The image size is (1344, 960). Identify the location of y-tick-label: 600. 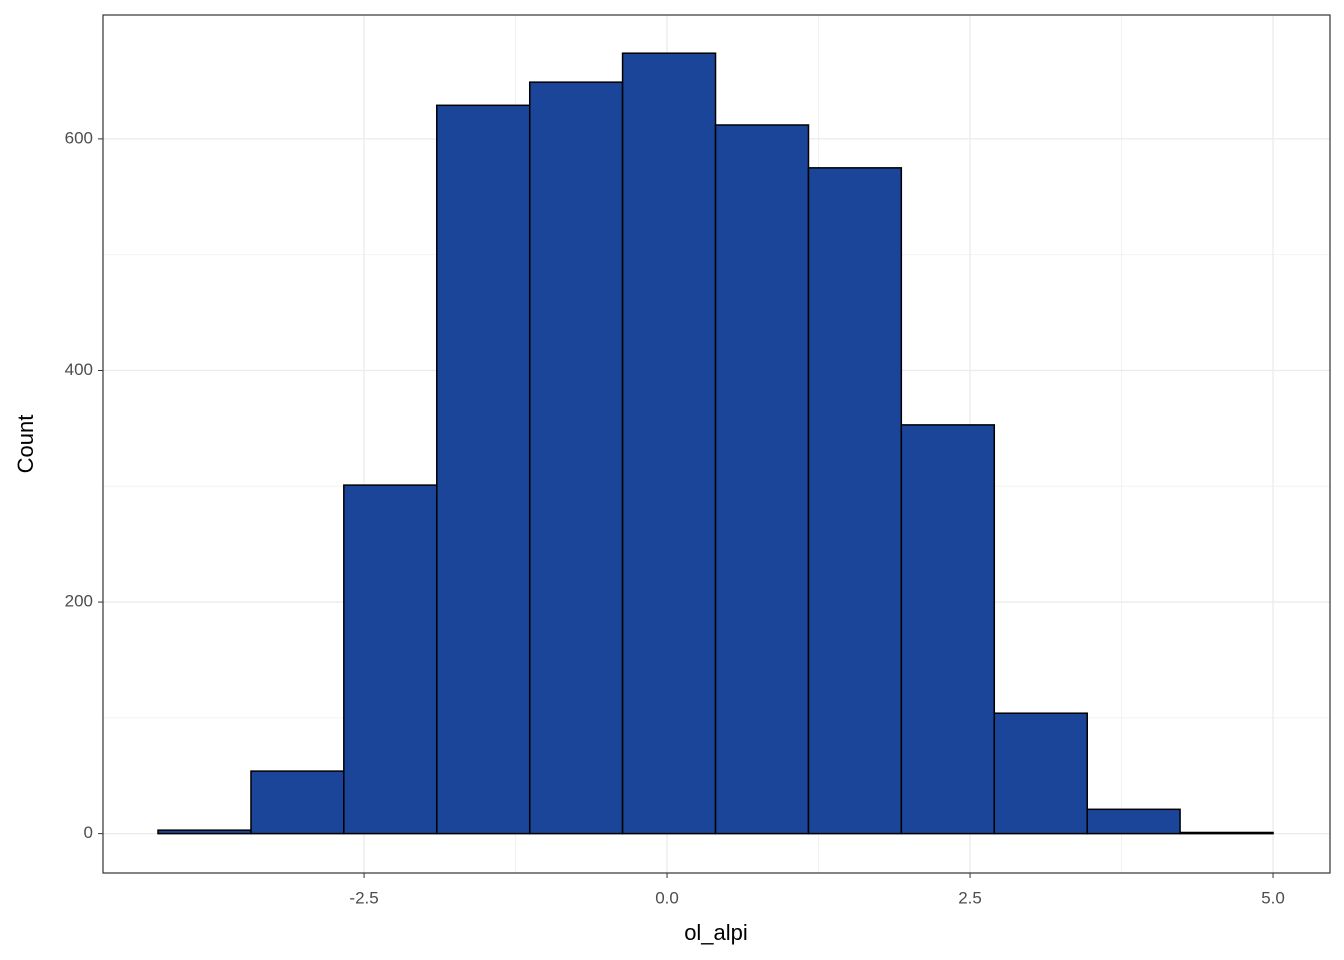
(79, 137).